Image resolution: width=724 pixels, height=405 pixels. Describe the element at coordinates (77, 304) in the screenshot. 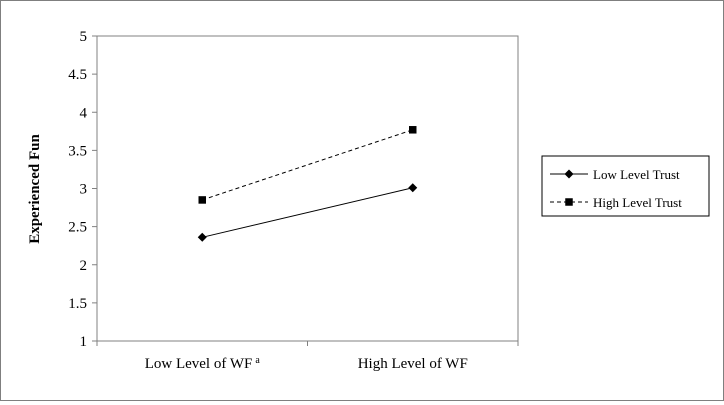

I see `y-tick-label: 1.5` at that location.